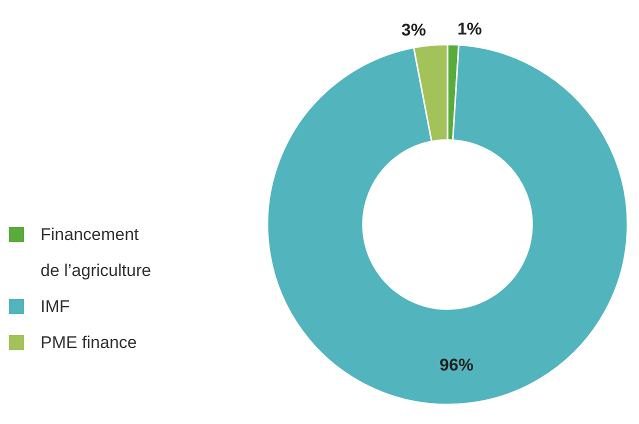  Describe the element at coordinates (469, 29) in the screenshot. I see `data-label: 1%` at that location.